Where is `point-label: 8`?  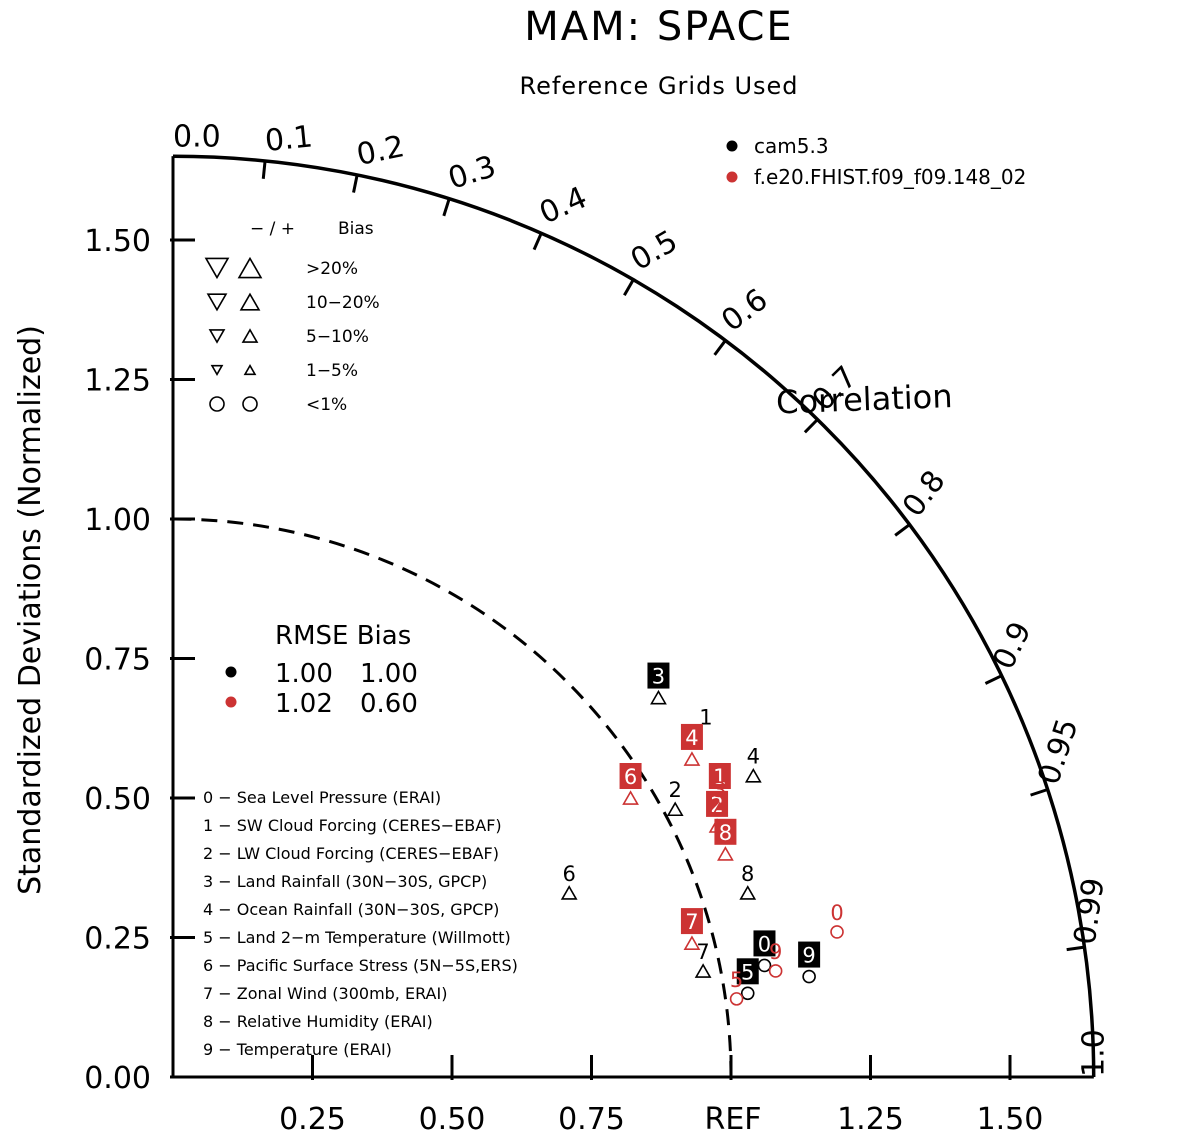 point-label: 8 is located at coordinates (725, 833).